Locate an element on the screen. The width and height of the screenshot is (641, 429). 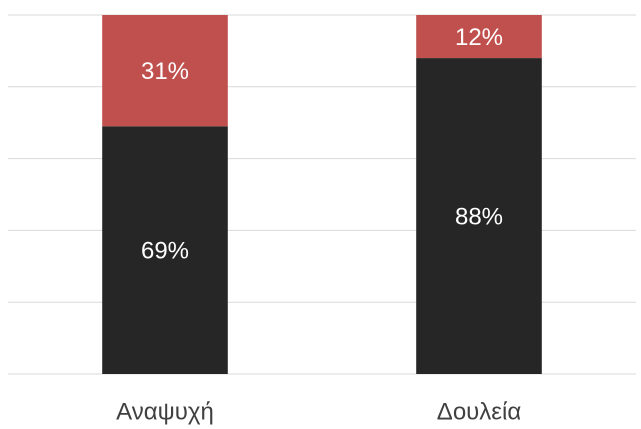
data-label: 31% is located at coordinates (165, 71).